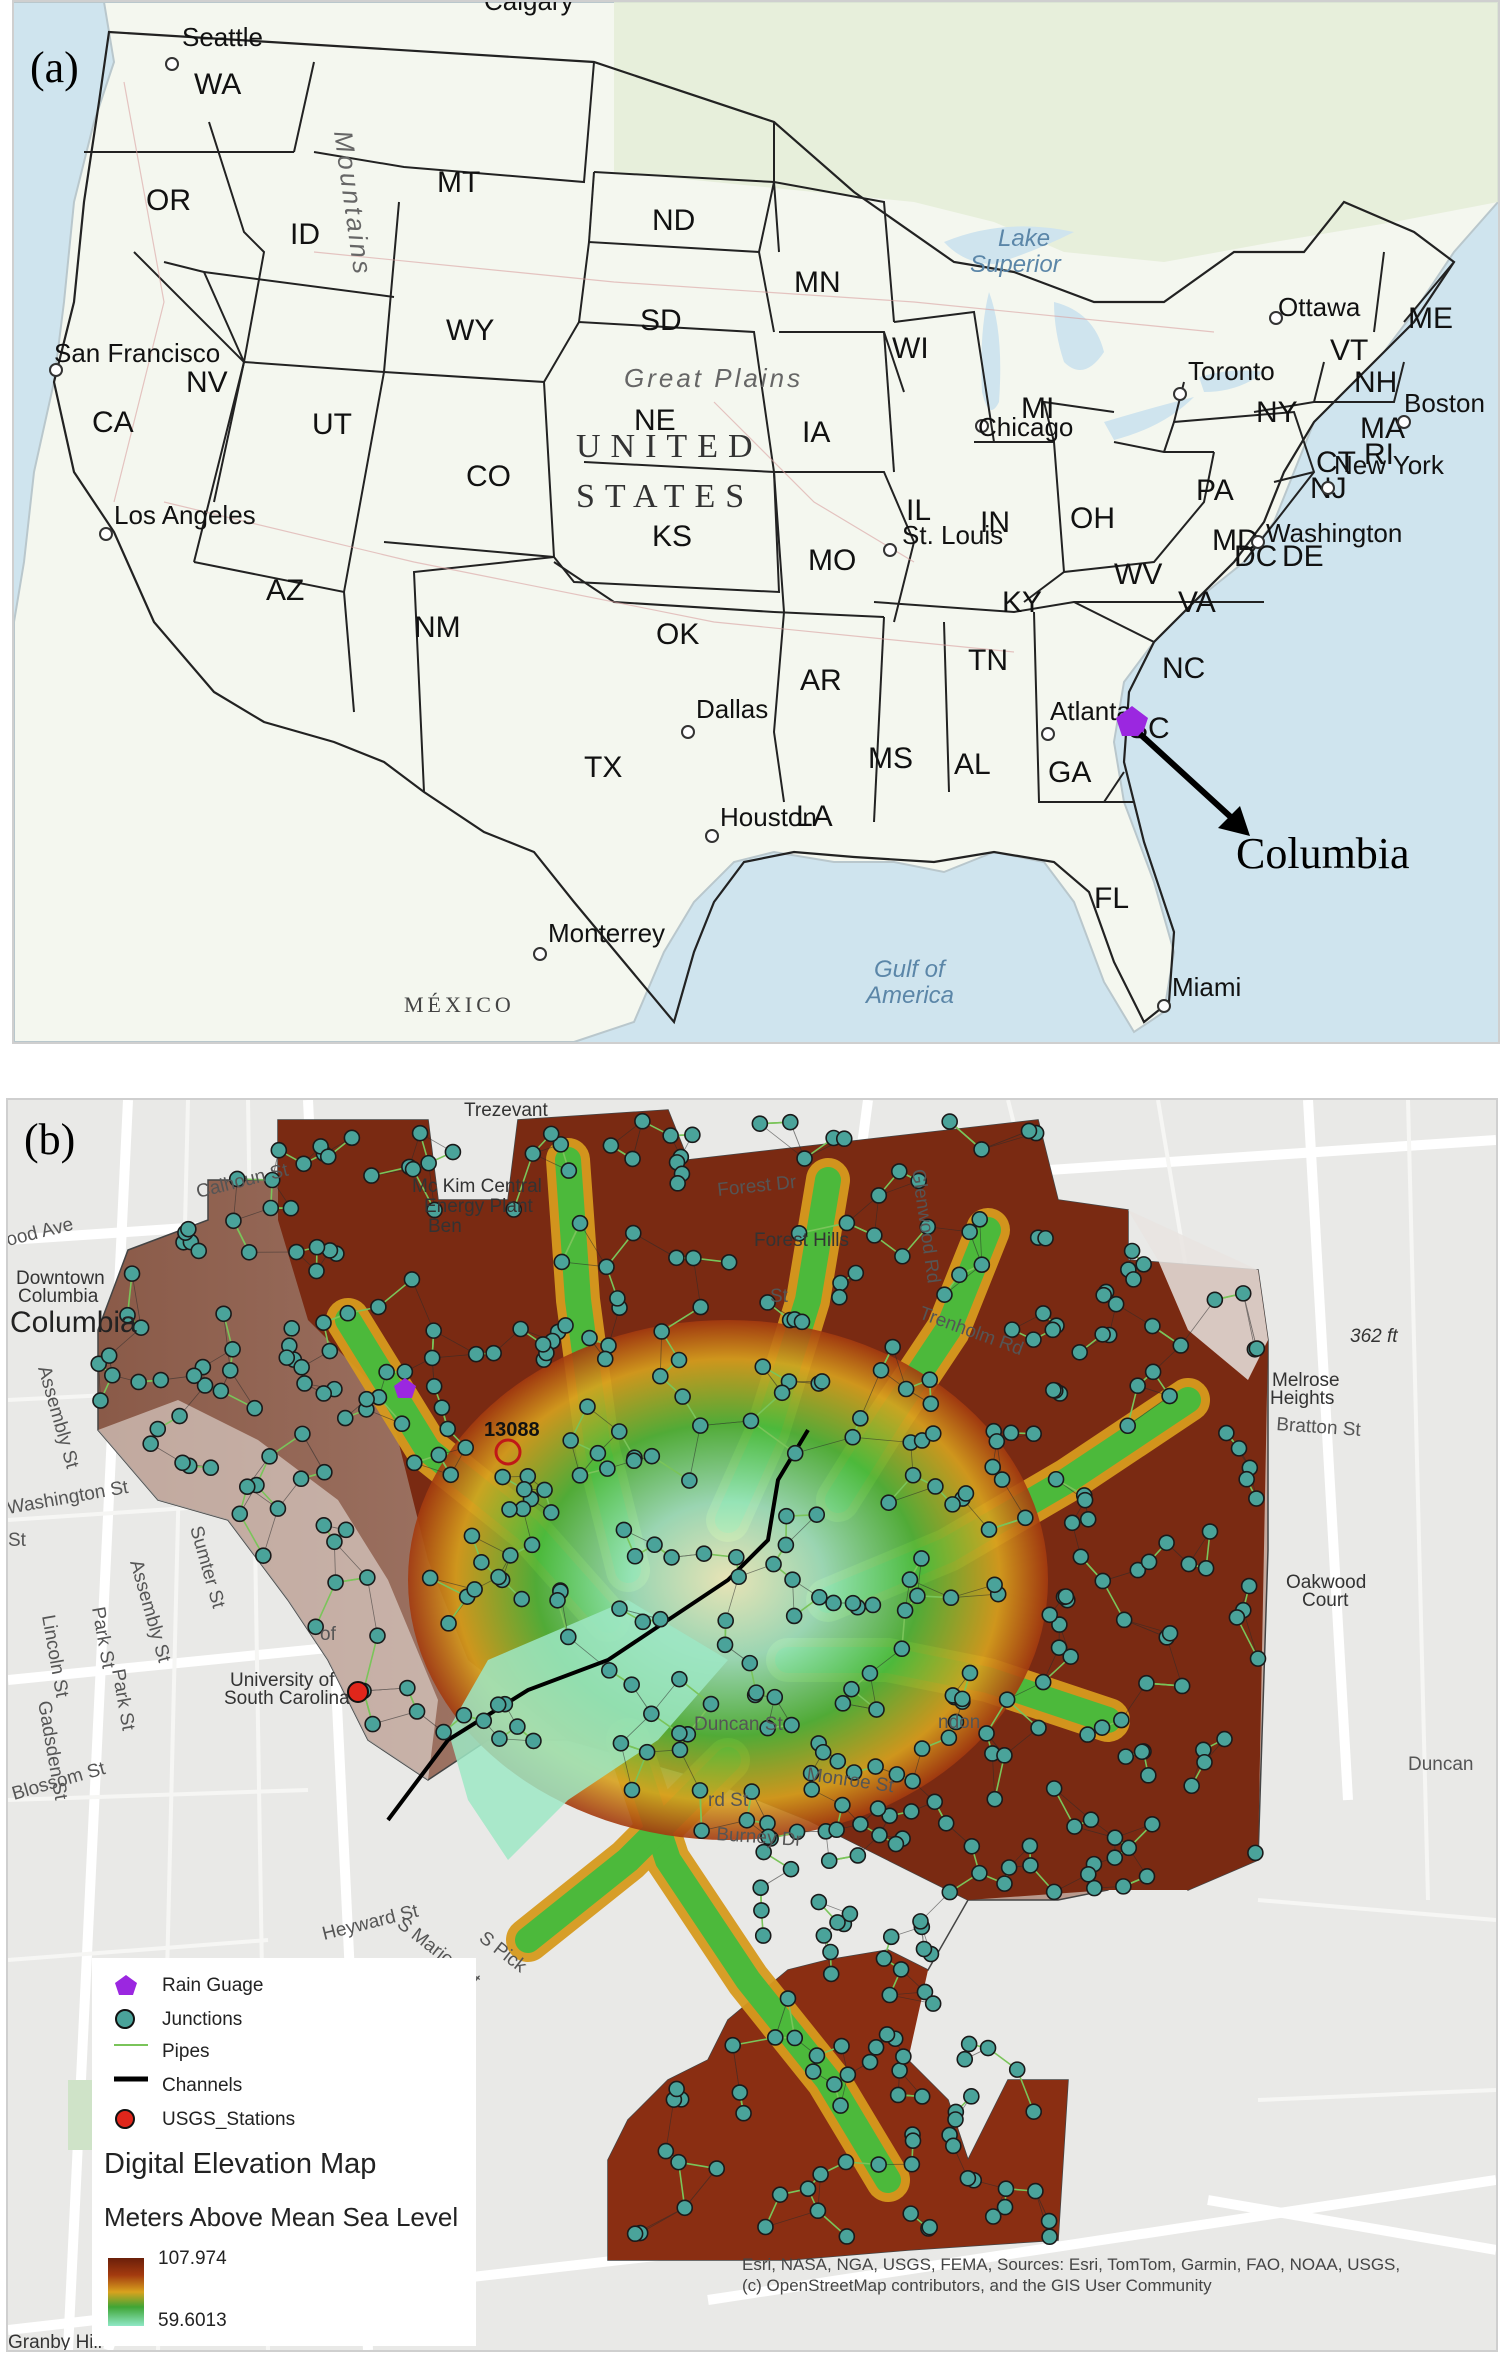 This screenshot has width=1500, height=2355. I want to click on state-wi: WI, so click(910, 348).